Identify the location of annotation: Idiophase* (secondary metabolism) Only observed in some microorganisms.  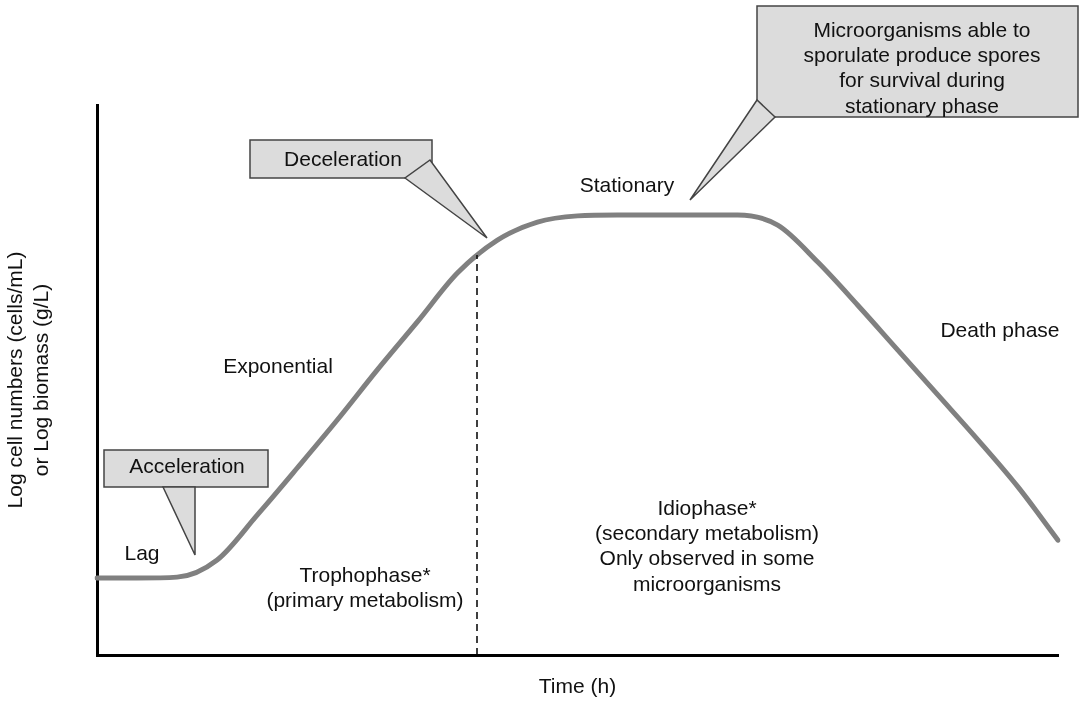
(707, 545).